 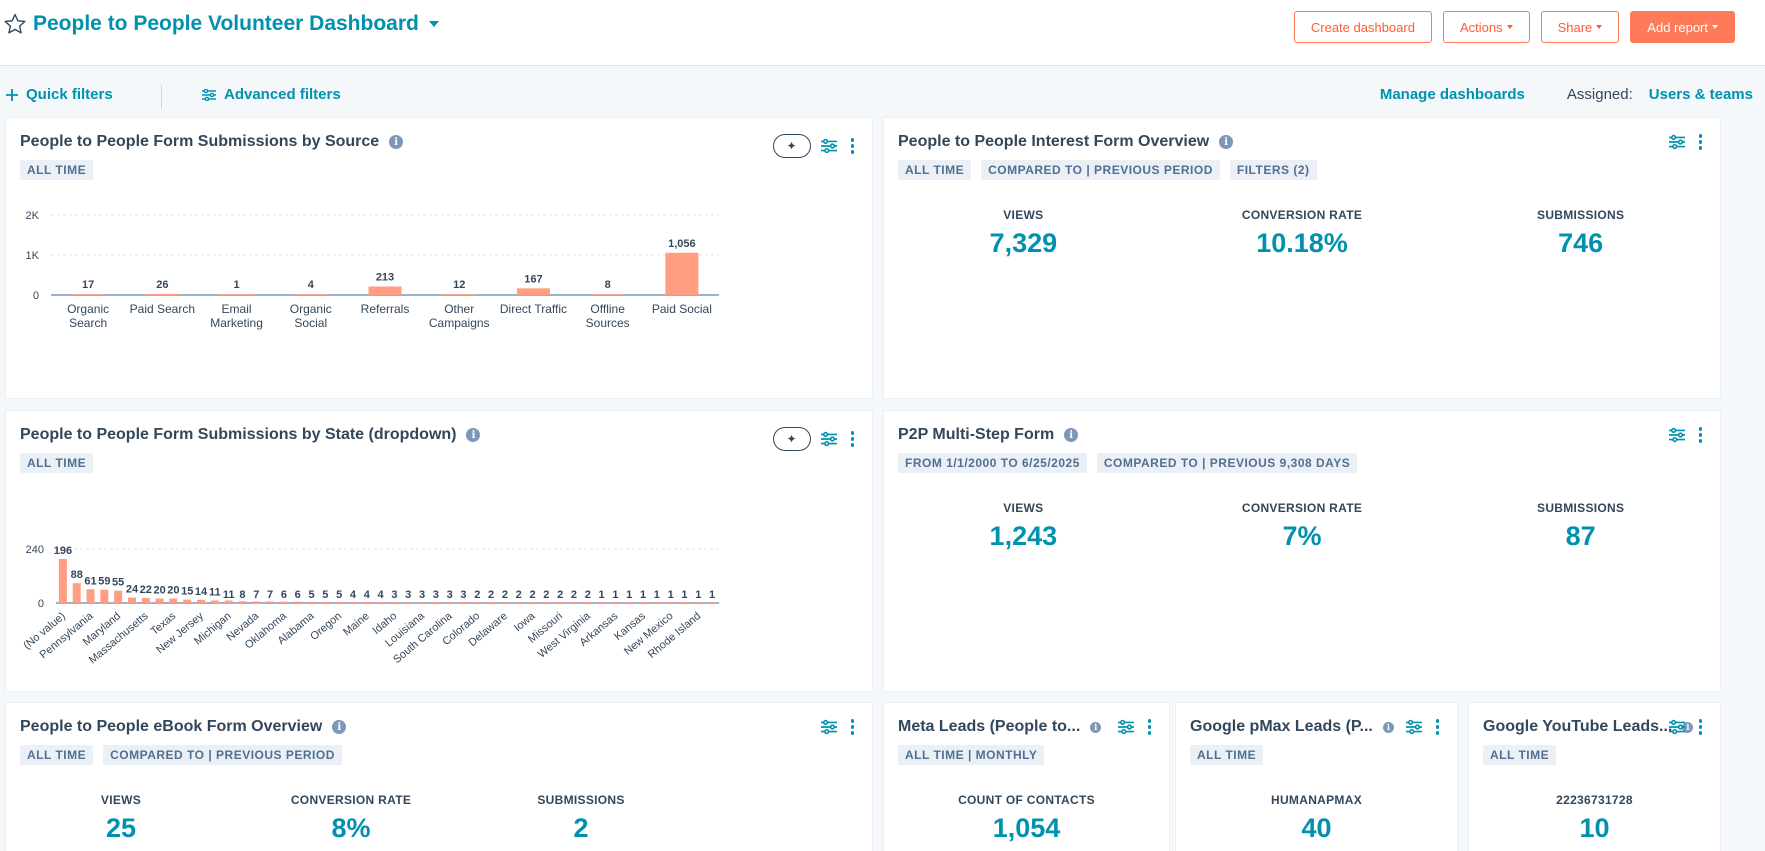 I want to click on y-tick-label: 240, so click(x=35, y=550).